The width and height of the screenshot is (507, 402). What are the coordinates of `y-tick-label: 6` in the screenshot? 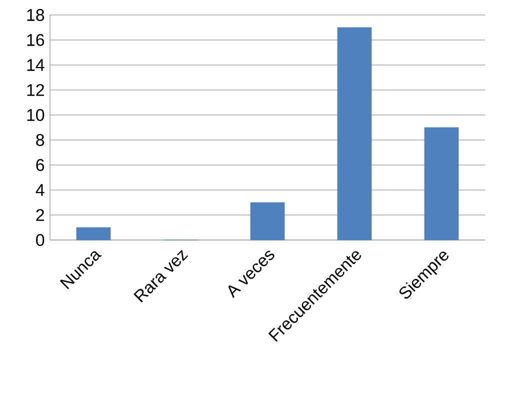 It's located at (40, 165).